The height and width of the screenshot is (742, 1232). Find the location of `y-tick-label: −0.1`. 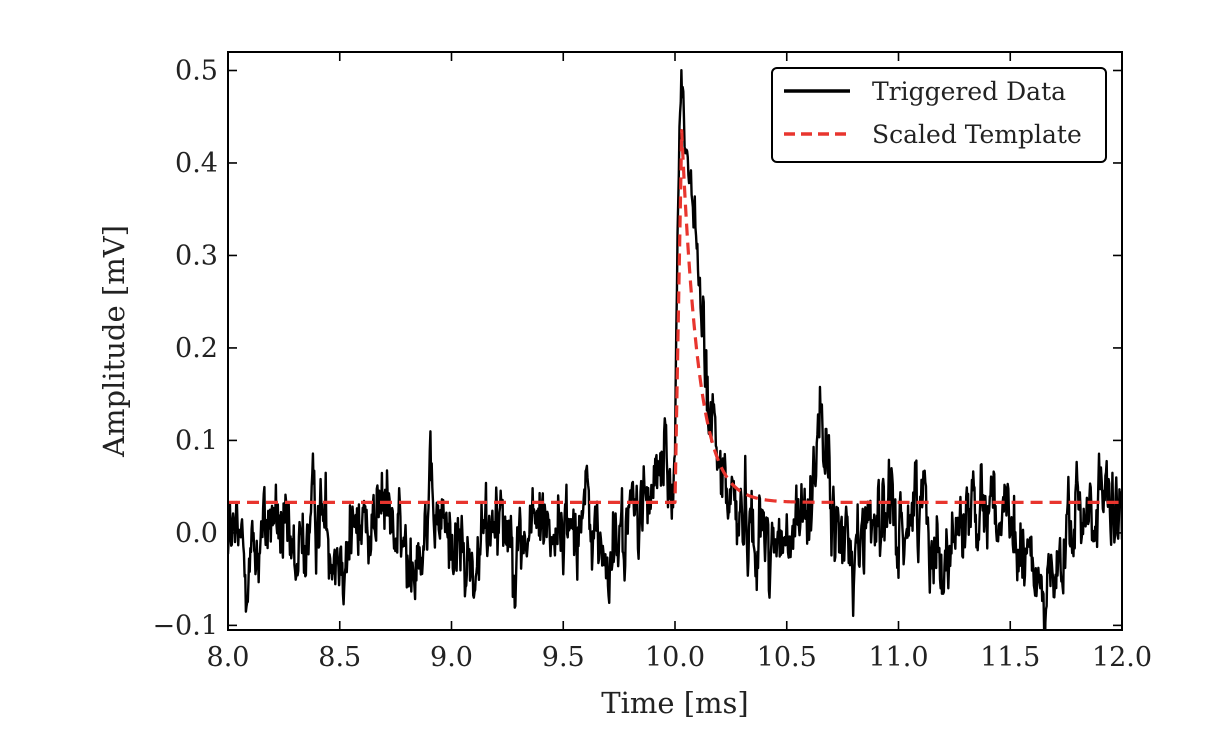

y-tick-label: −0.1 is located at coordinates (185, 625).